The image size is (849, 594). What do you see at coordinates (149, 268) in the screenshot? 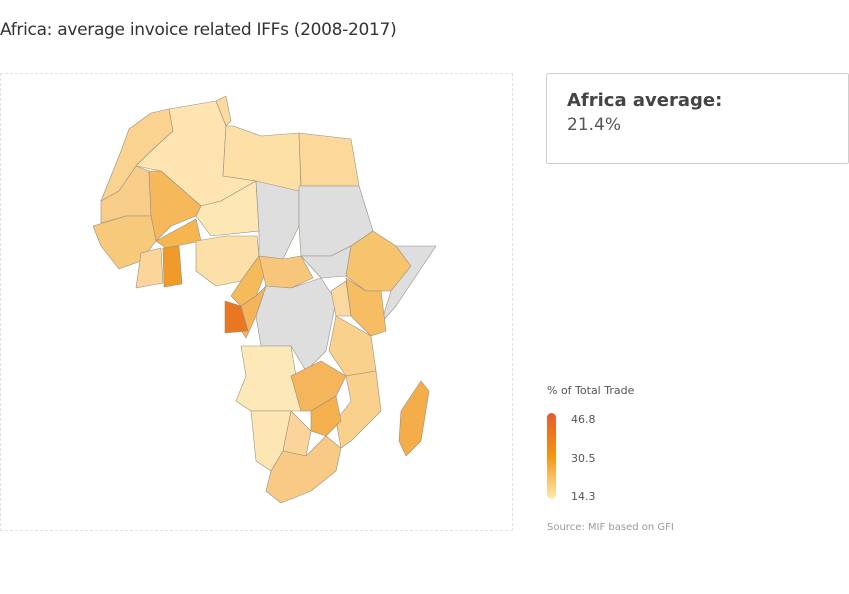
I see `country-cote-divoire` at bounding box center [149, 268].